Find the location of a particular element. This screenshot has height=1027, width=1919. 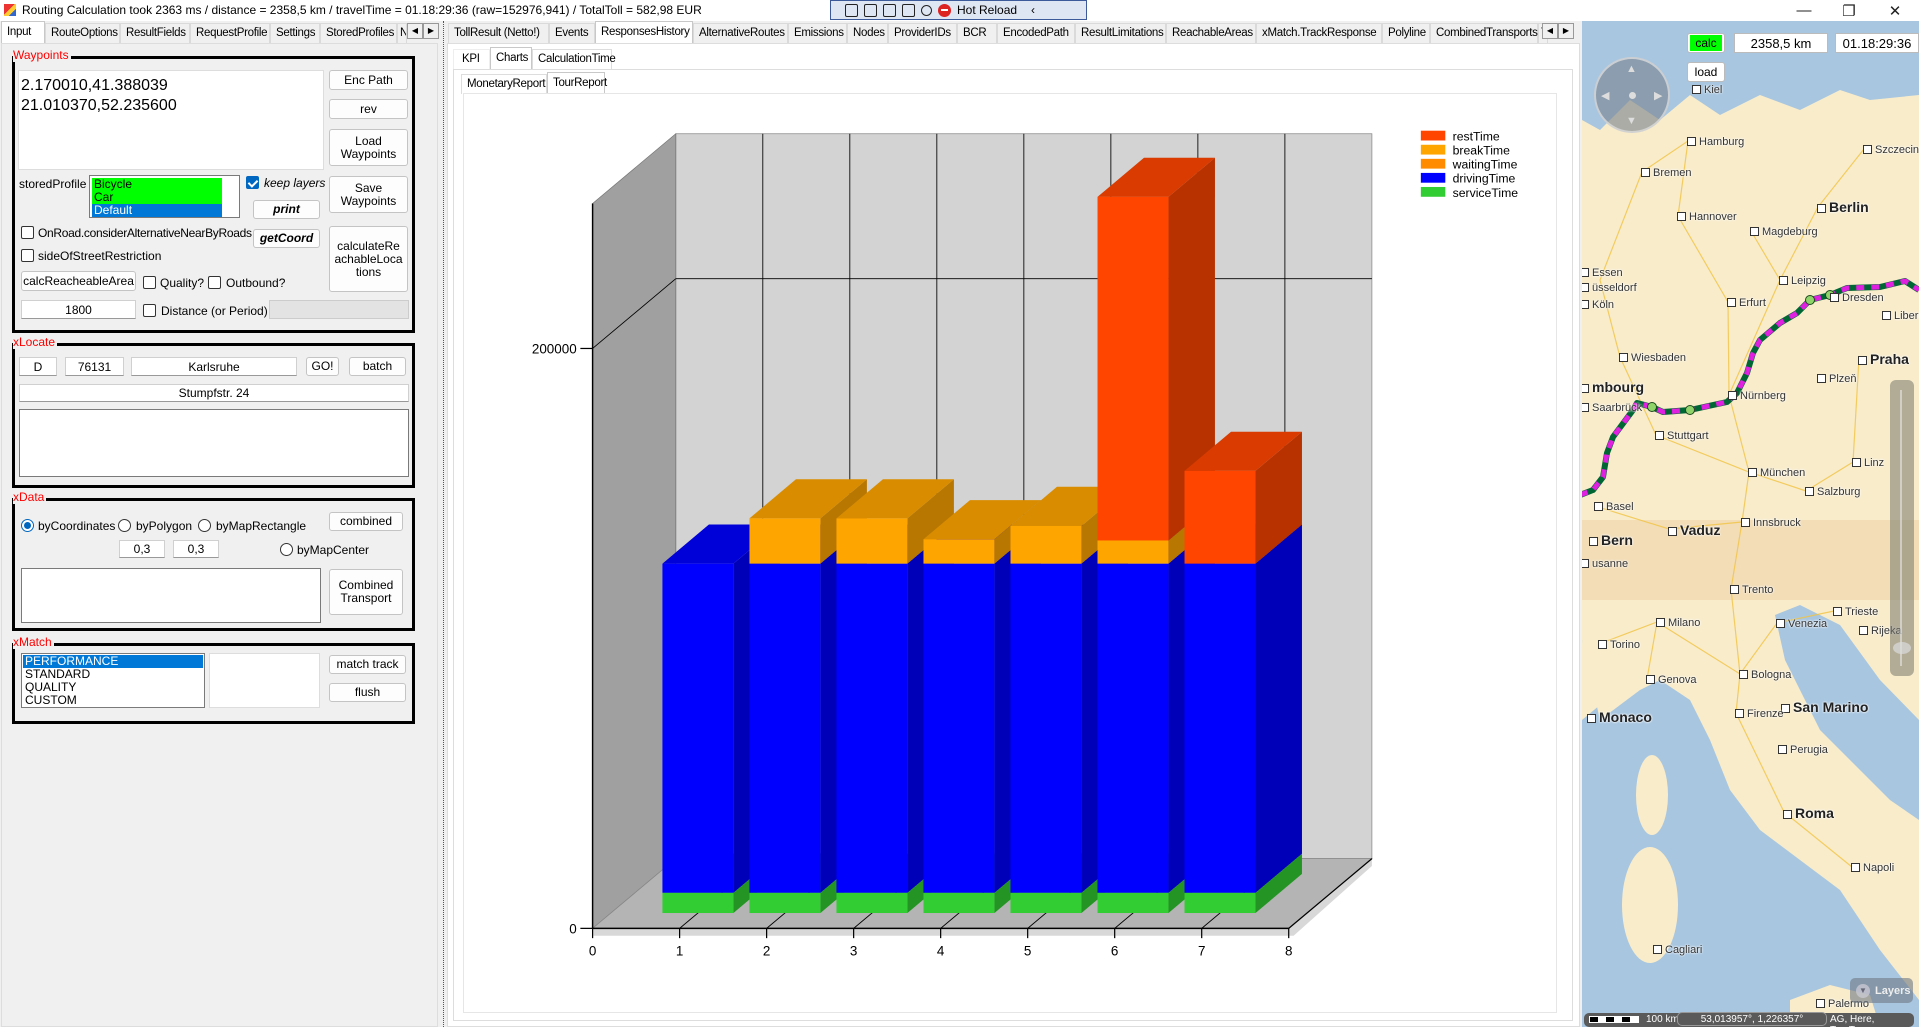

get-coord-button: getCoord is located at coordinates (286, 238).